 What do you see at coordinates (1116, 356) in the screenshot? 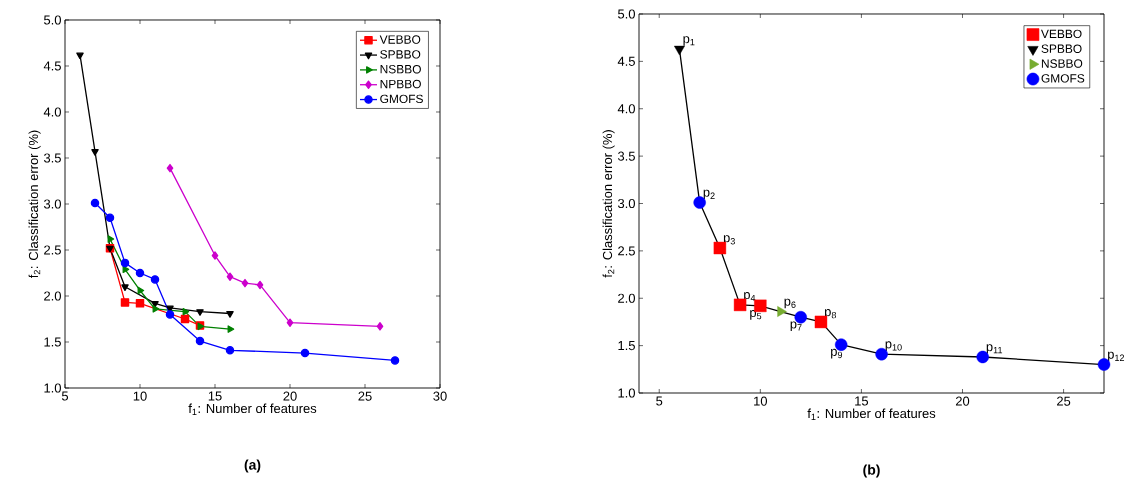
I see `annotation: p$_{12}$` at bounding box center [1116, 356].